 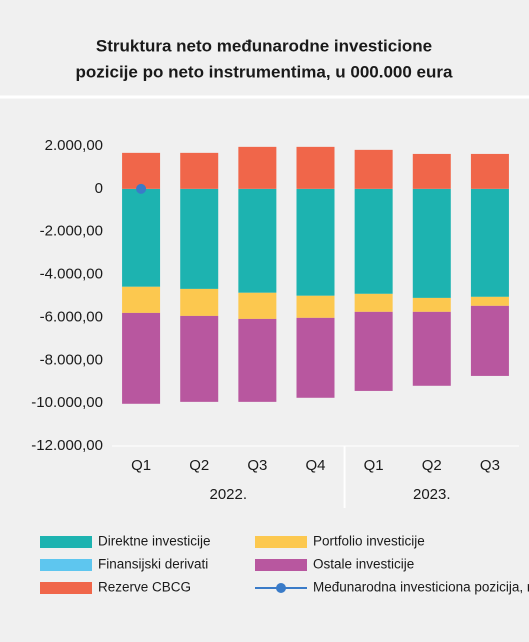 I want to click on y-tick-label: -12.000,00, so click(x=67, y=445).